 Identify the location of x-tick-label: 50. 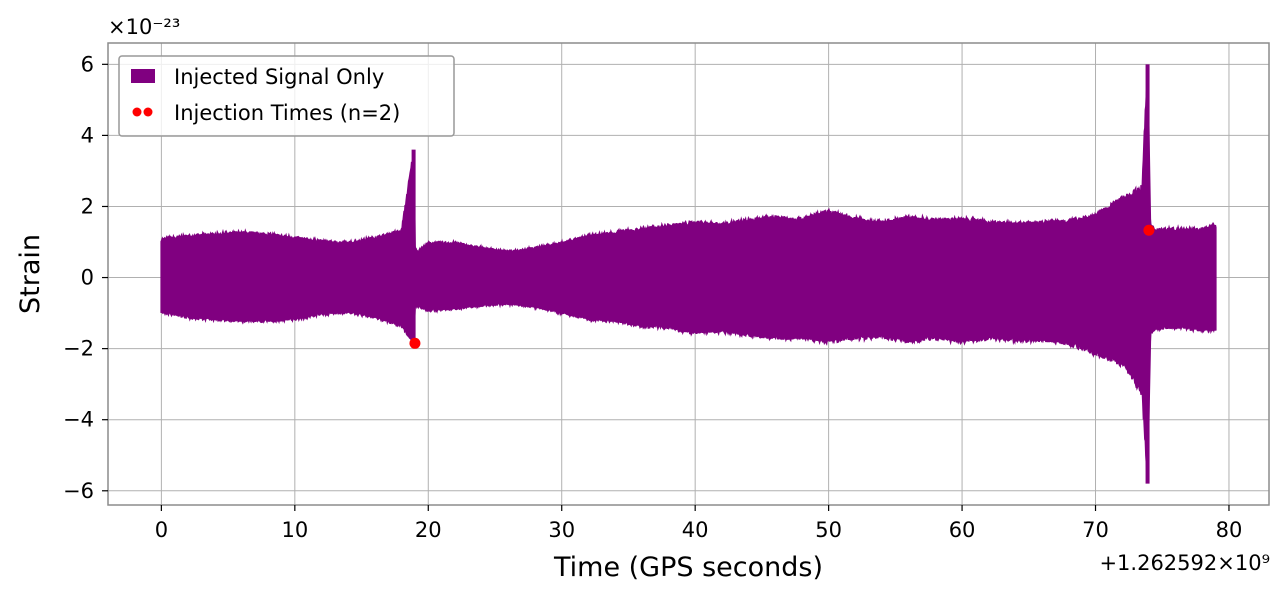
(828, 530).